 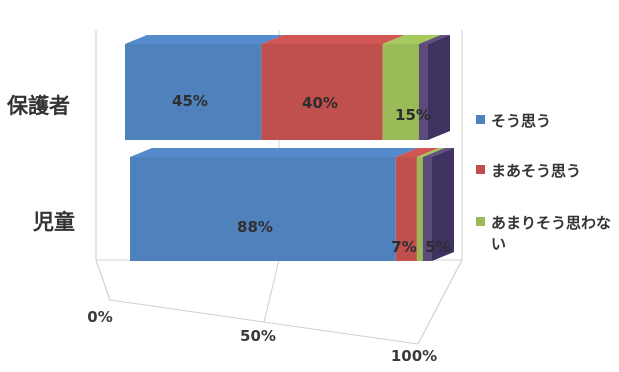 I want to click on x-tick-label: 0%, so click(x=99, y=317).